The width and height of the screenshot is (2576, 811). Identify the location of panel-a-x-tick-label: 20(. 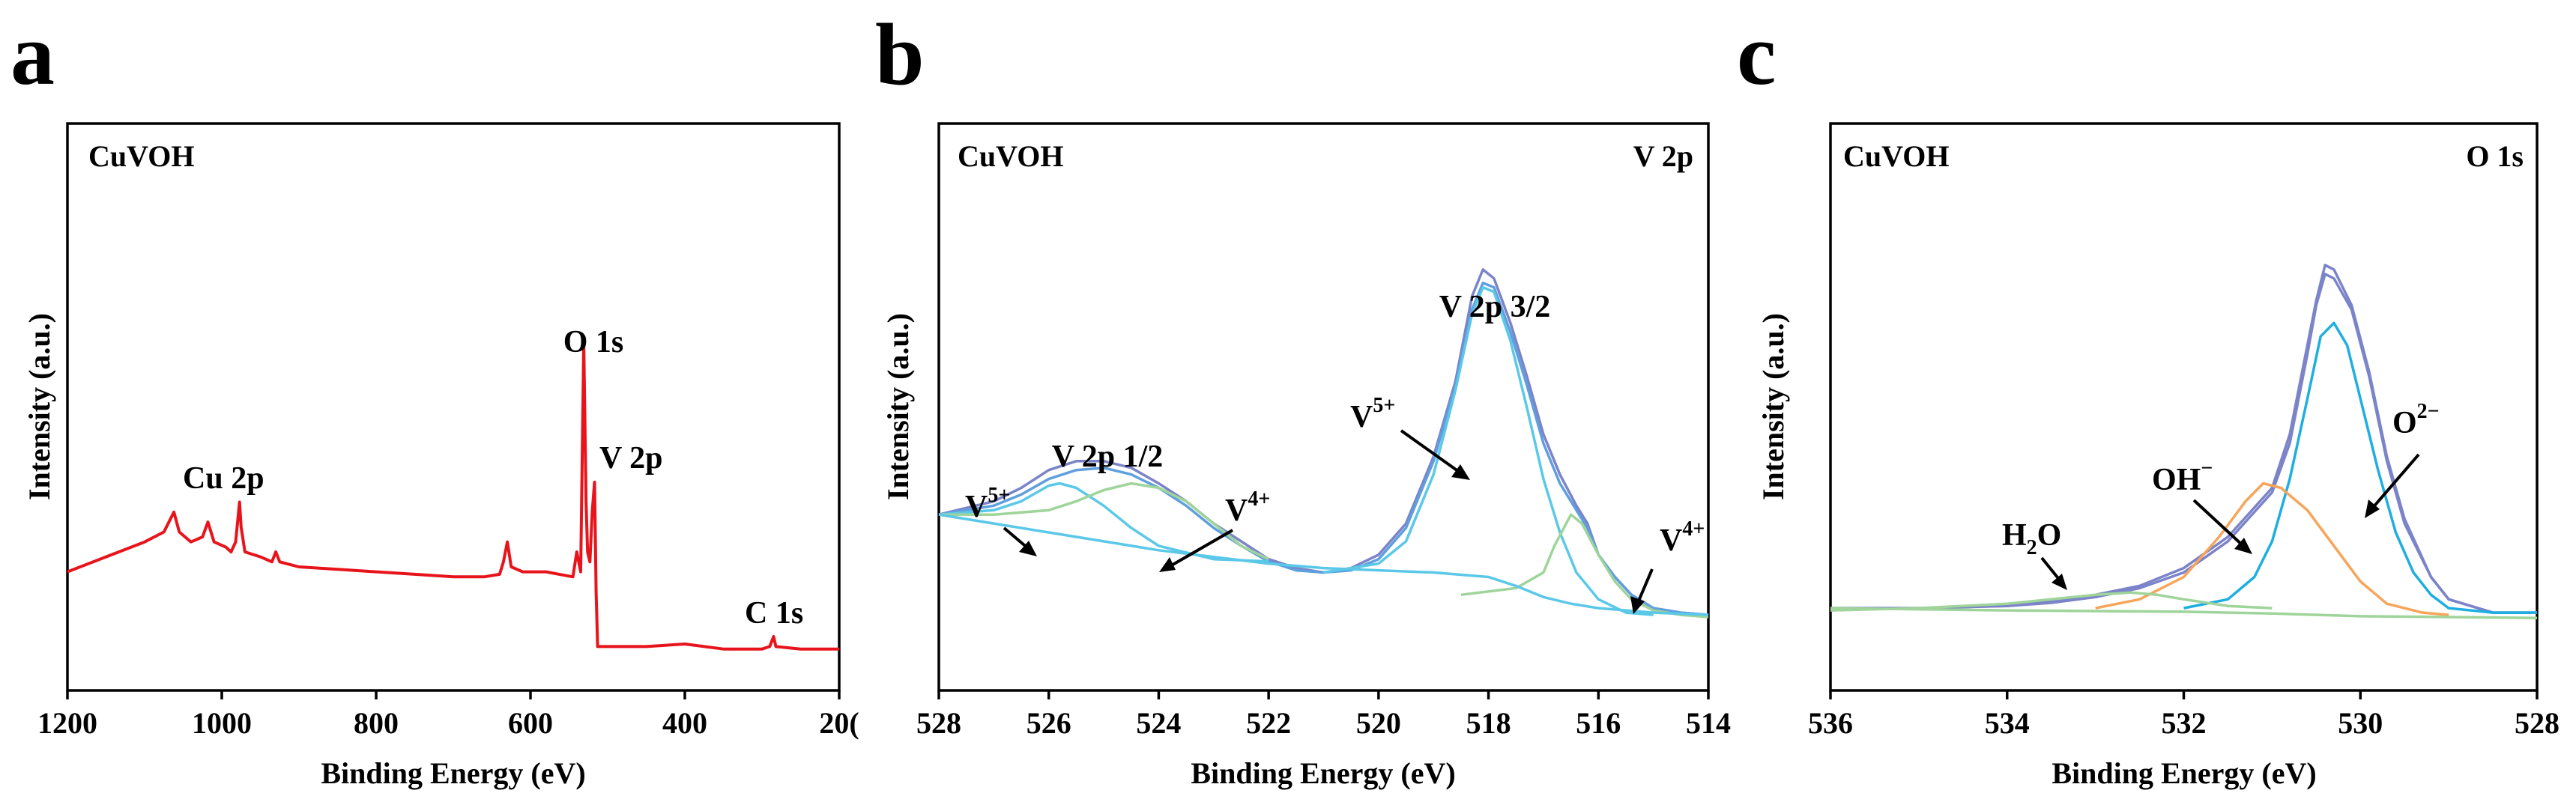
(839, 723).